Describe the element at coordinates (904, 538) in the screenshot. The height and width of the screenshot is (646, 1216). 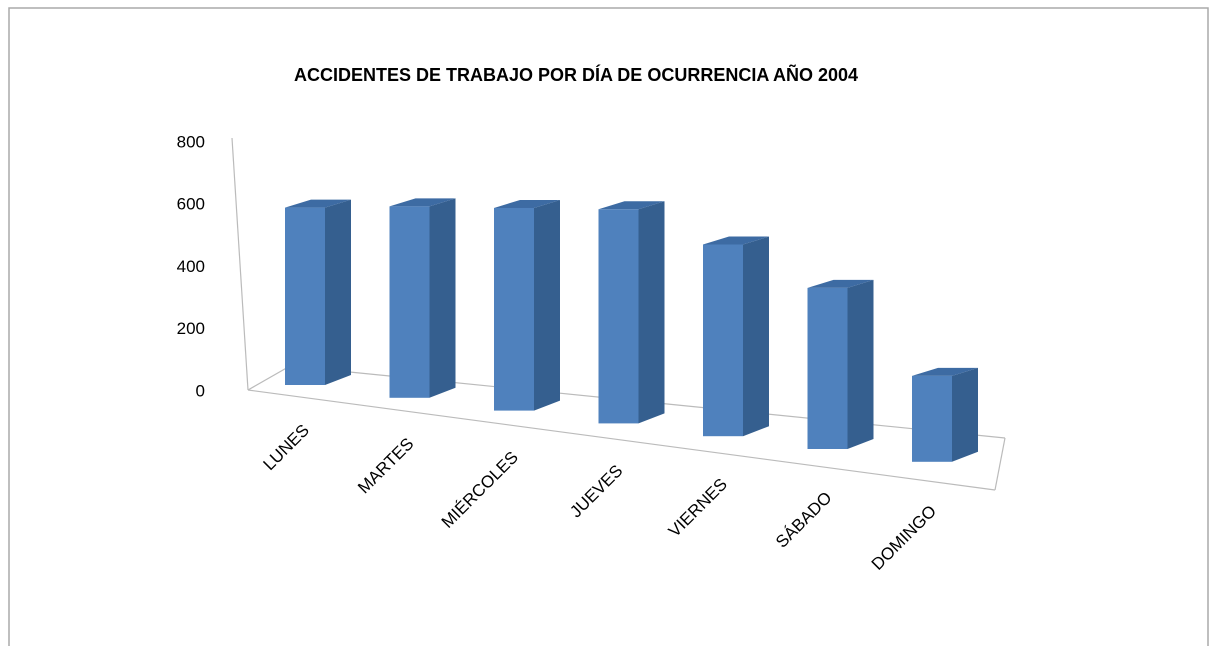
I see `x-tick-label: DOMINGO` at that location.